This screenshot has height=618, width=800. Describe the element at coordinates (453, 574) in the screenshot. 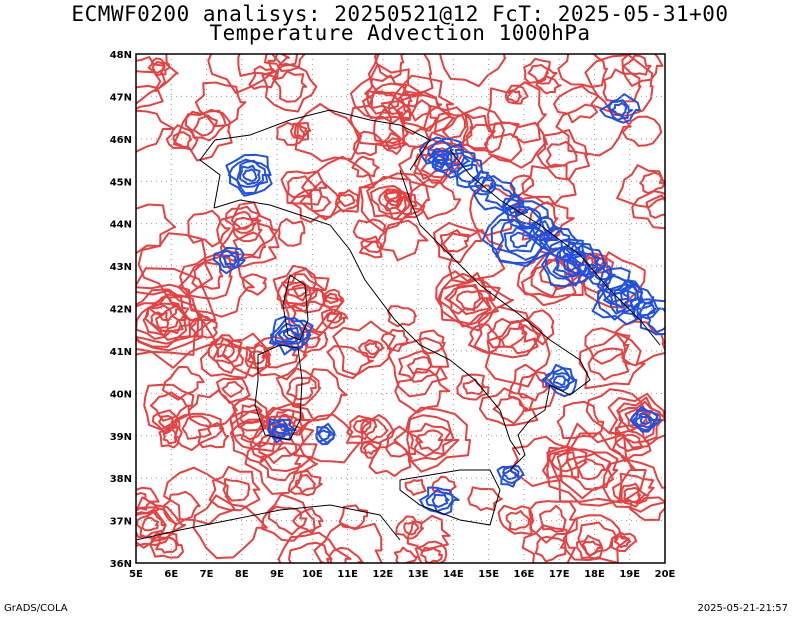

I see `lon-tick-label: 14E` at that location.